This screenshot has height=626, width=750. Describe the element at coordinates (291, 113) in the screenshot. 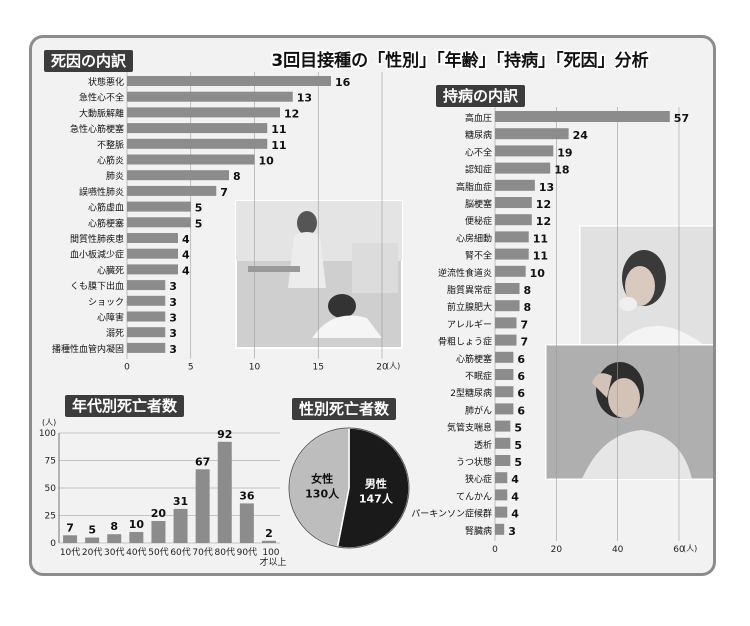

I see `cause-of-death-value-label: 12` at that location.